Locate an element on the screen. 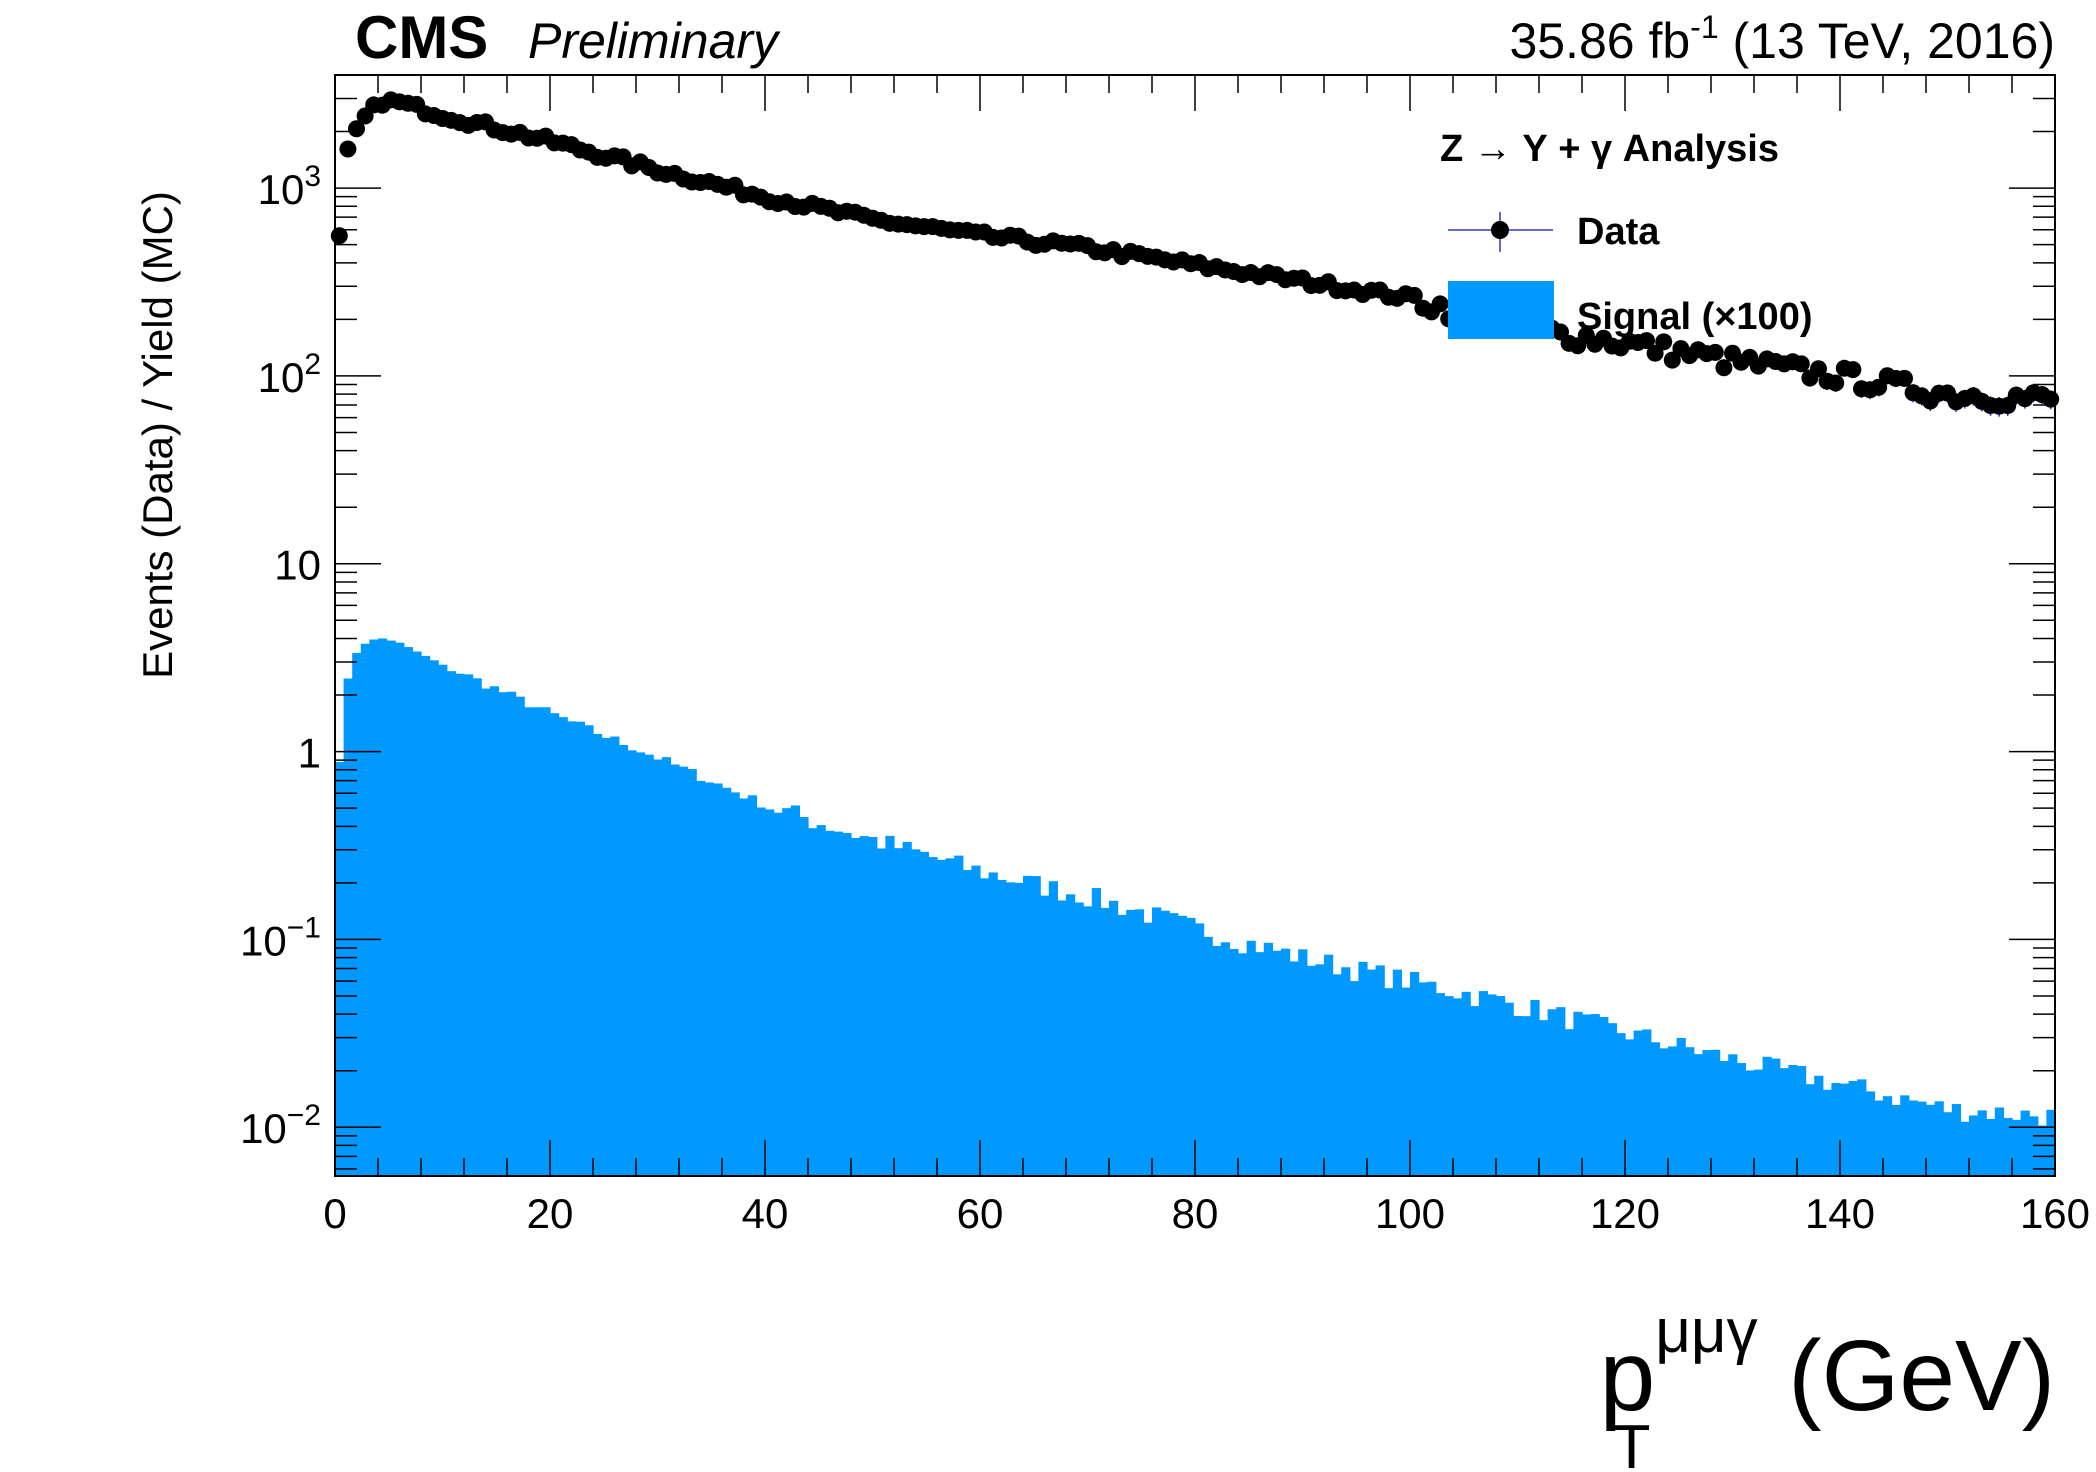 The width and height of the screenshot is (2096, 1472). y-tick-label: 1 is located at coordinates (309, 753).